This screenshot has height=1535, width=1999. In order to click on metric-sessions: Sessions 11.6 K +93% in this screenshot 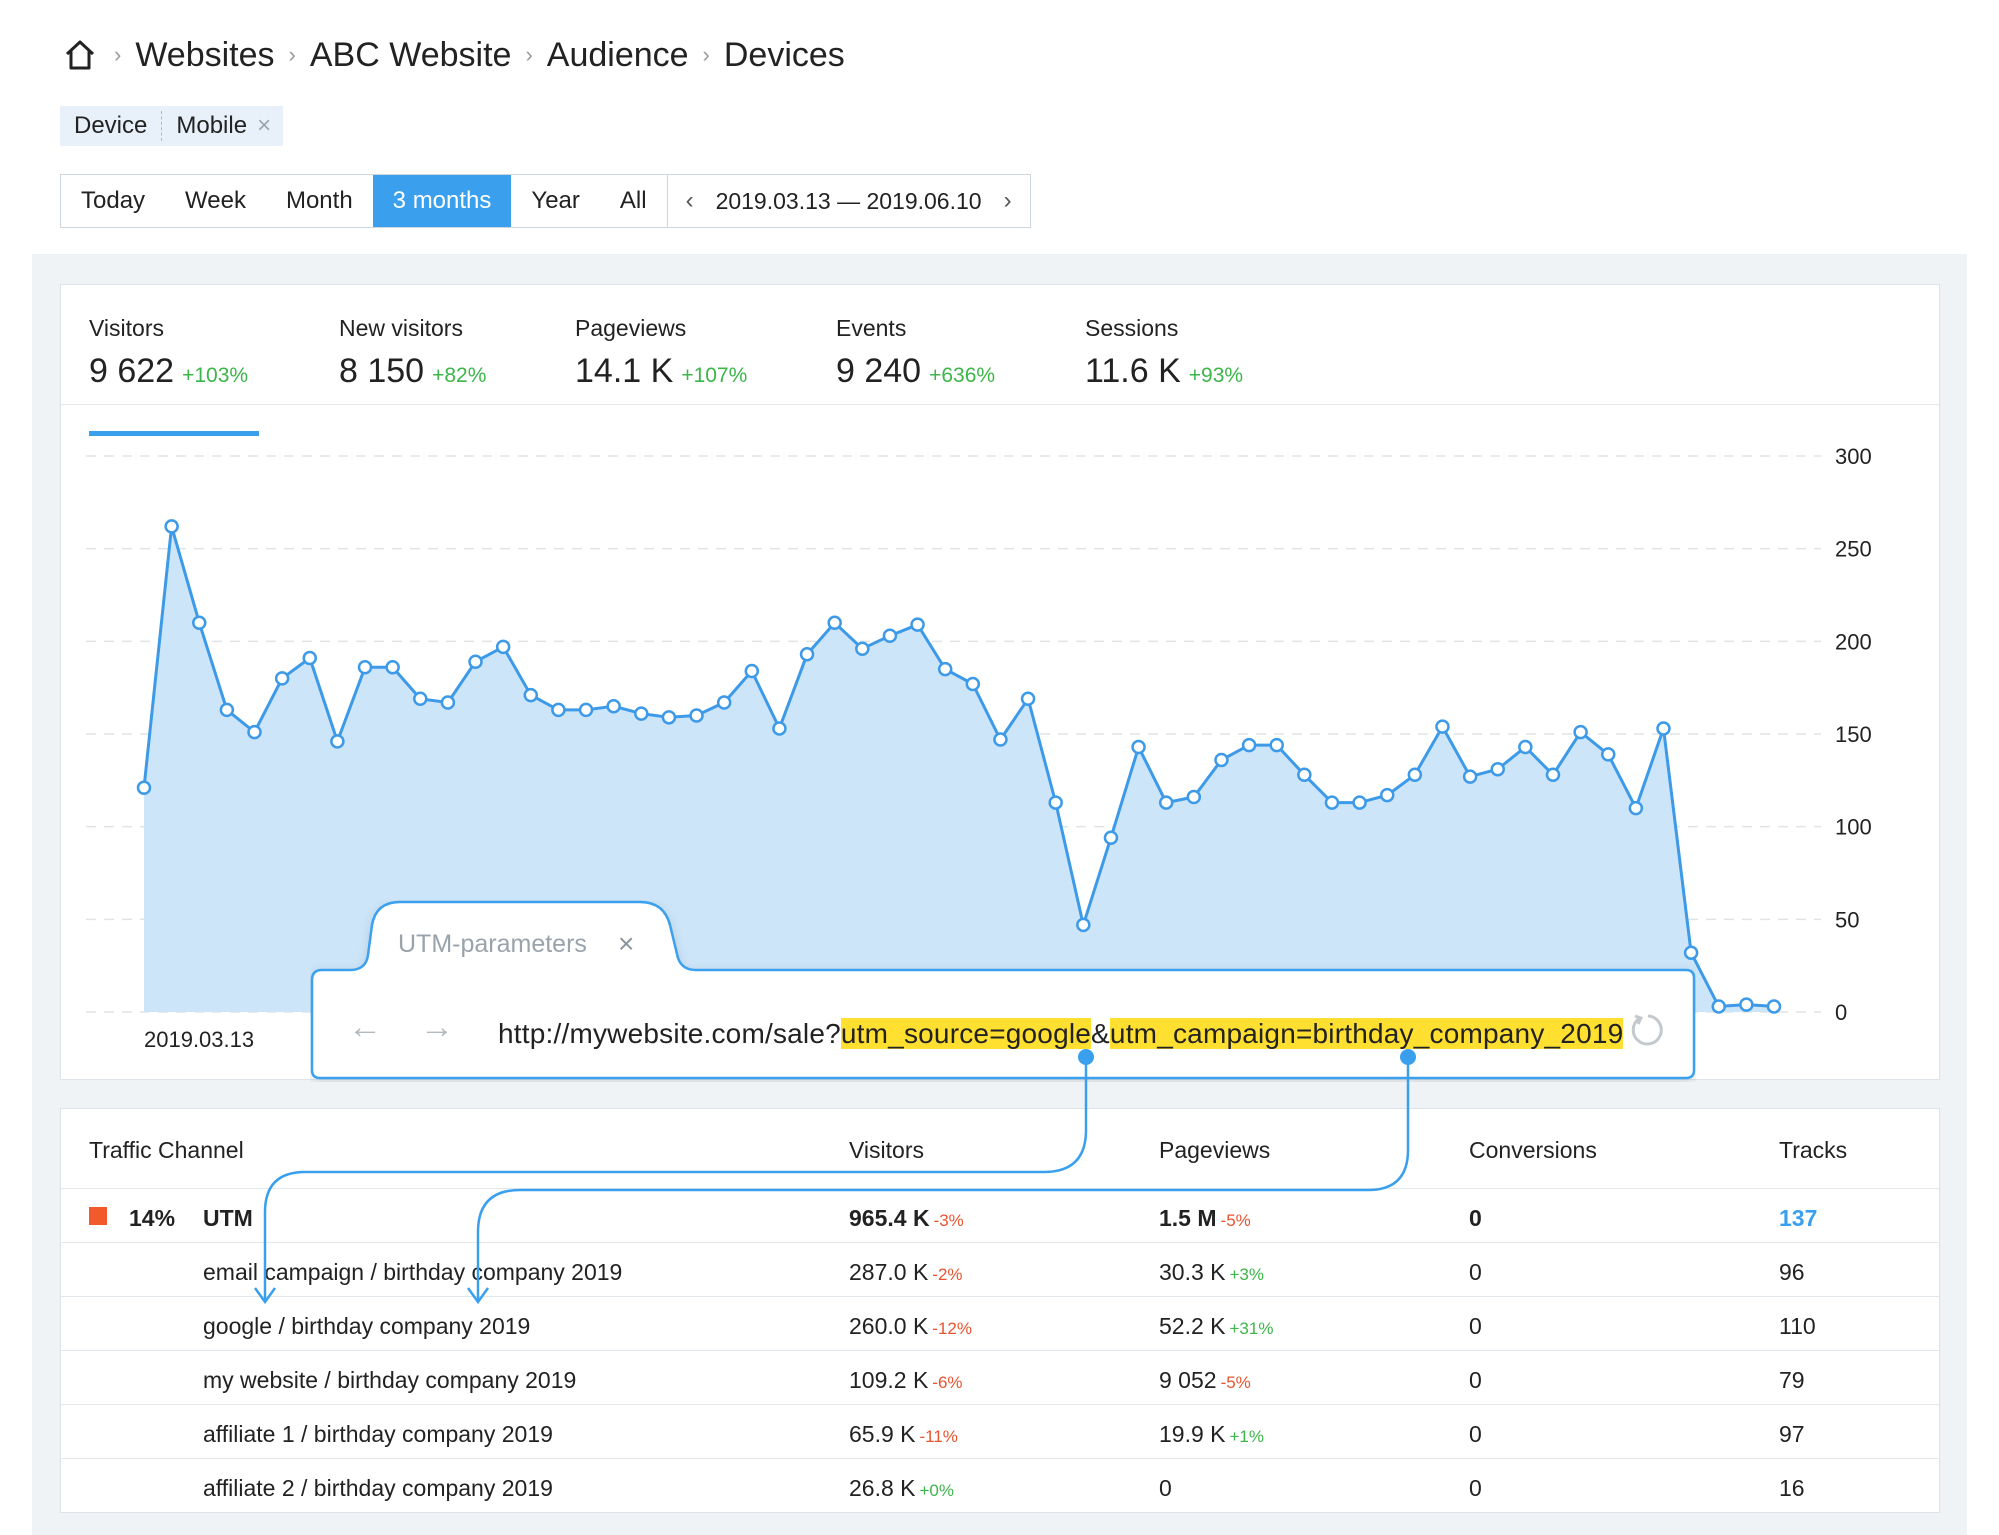, I will do `click(1164, 353)`.